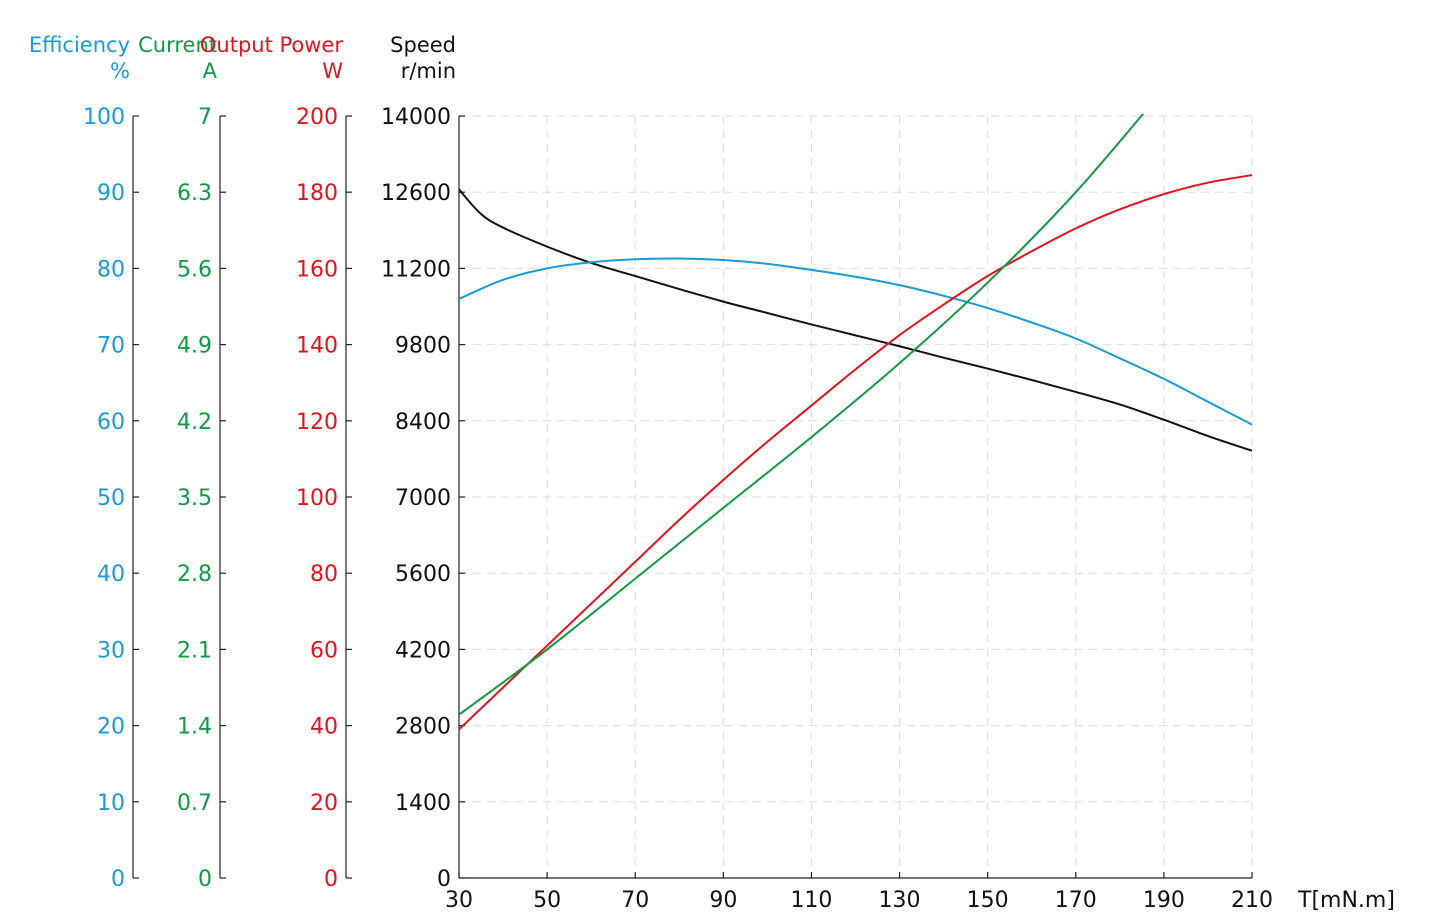 The width and height of the screenshot is (1429, 921). Describe the element at coordinates (111, 498) in the screenshot. I see `efficiency-tick-label: 50` at that location.